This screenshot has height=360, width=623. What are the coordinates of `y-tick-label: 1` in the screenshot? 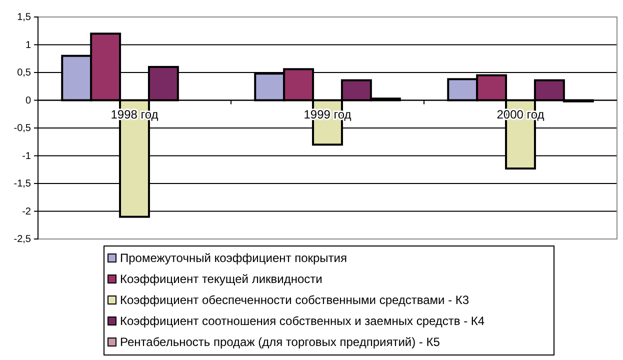 It's located at (28, 45).